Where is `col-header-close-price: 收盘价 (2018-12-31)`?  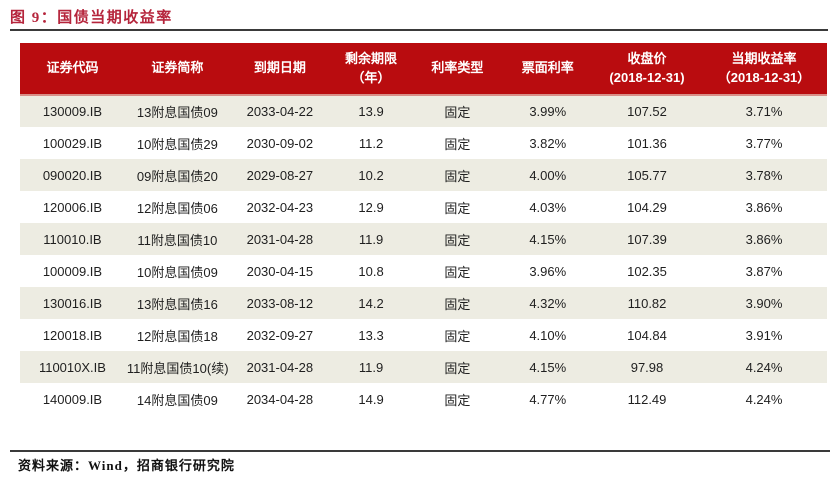
col-header-close-price: 收盘价 (2018-12-31) is located at coordinates (647, 69).